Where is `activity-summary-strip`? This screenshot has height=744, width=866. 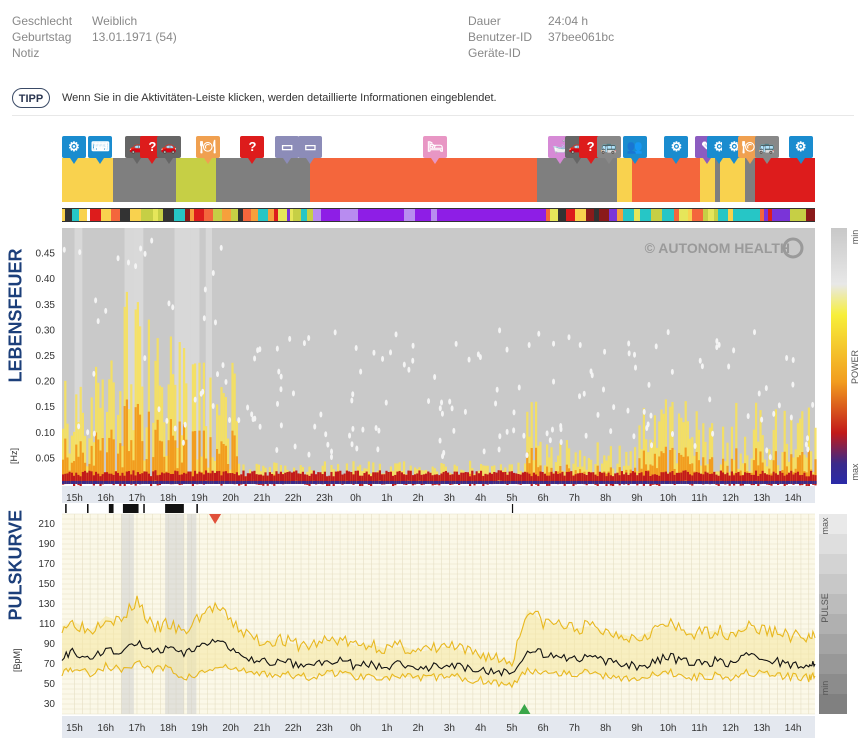
activity-summary-strip is located at coordinates (438, 215).